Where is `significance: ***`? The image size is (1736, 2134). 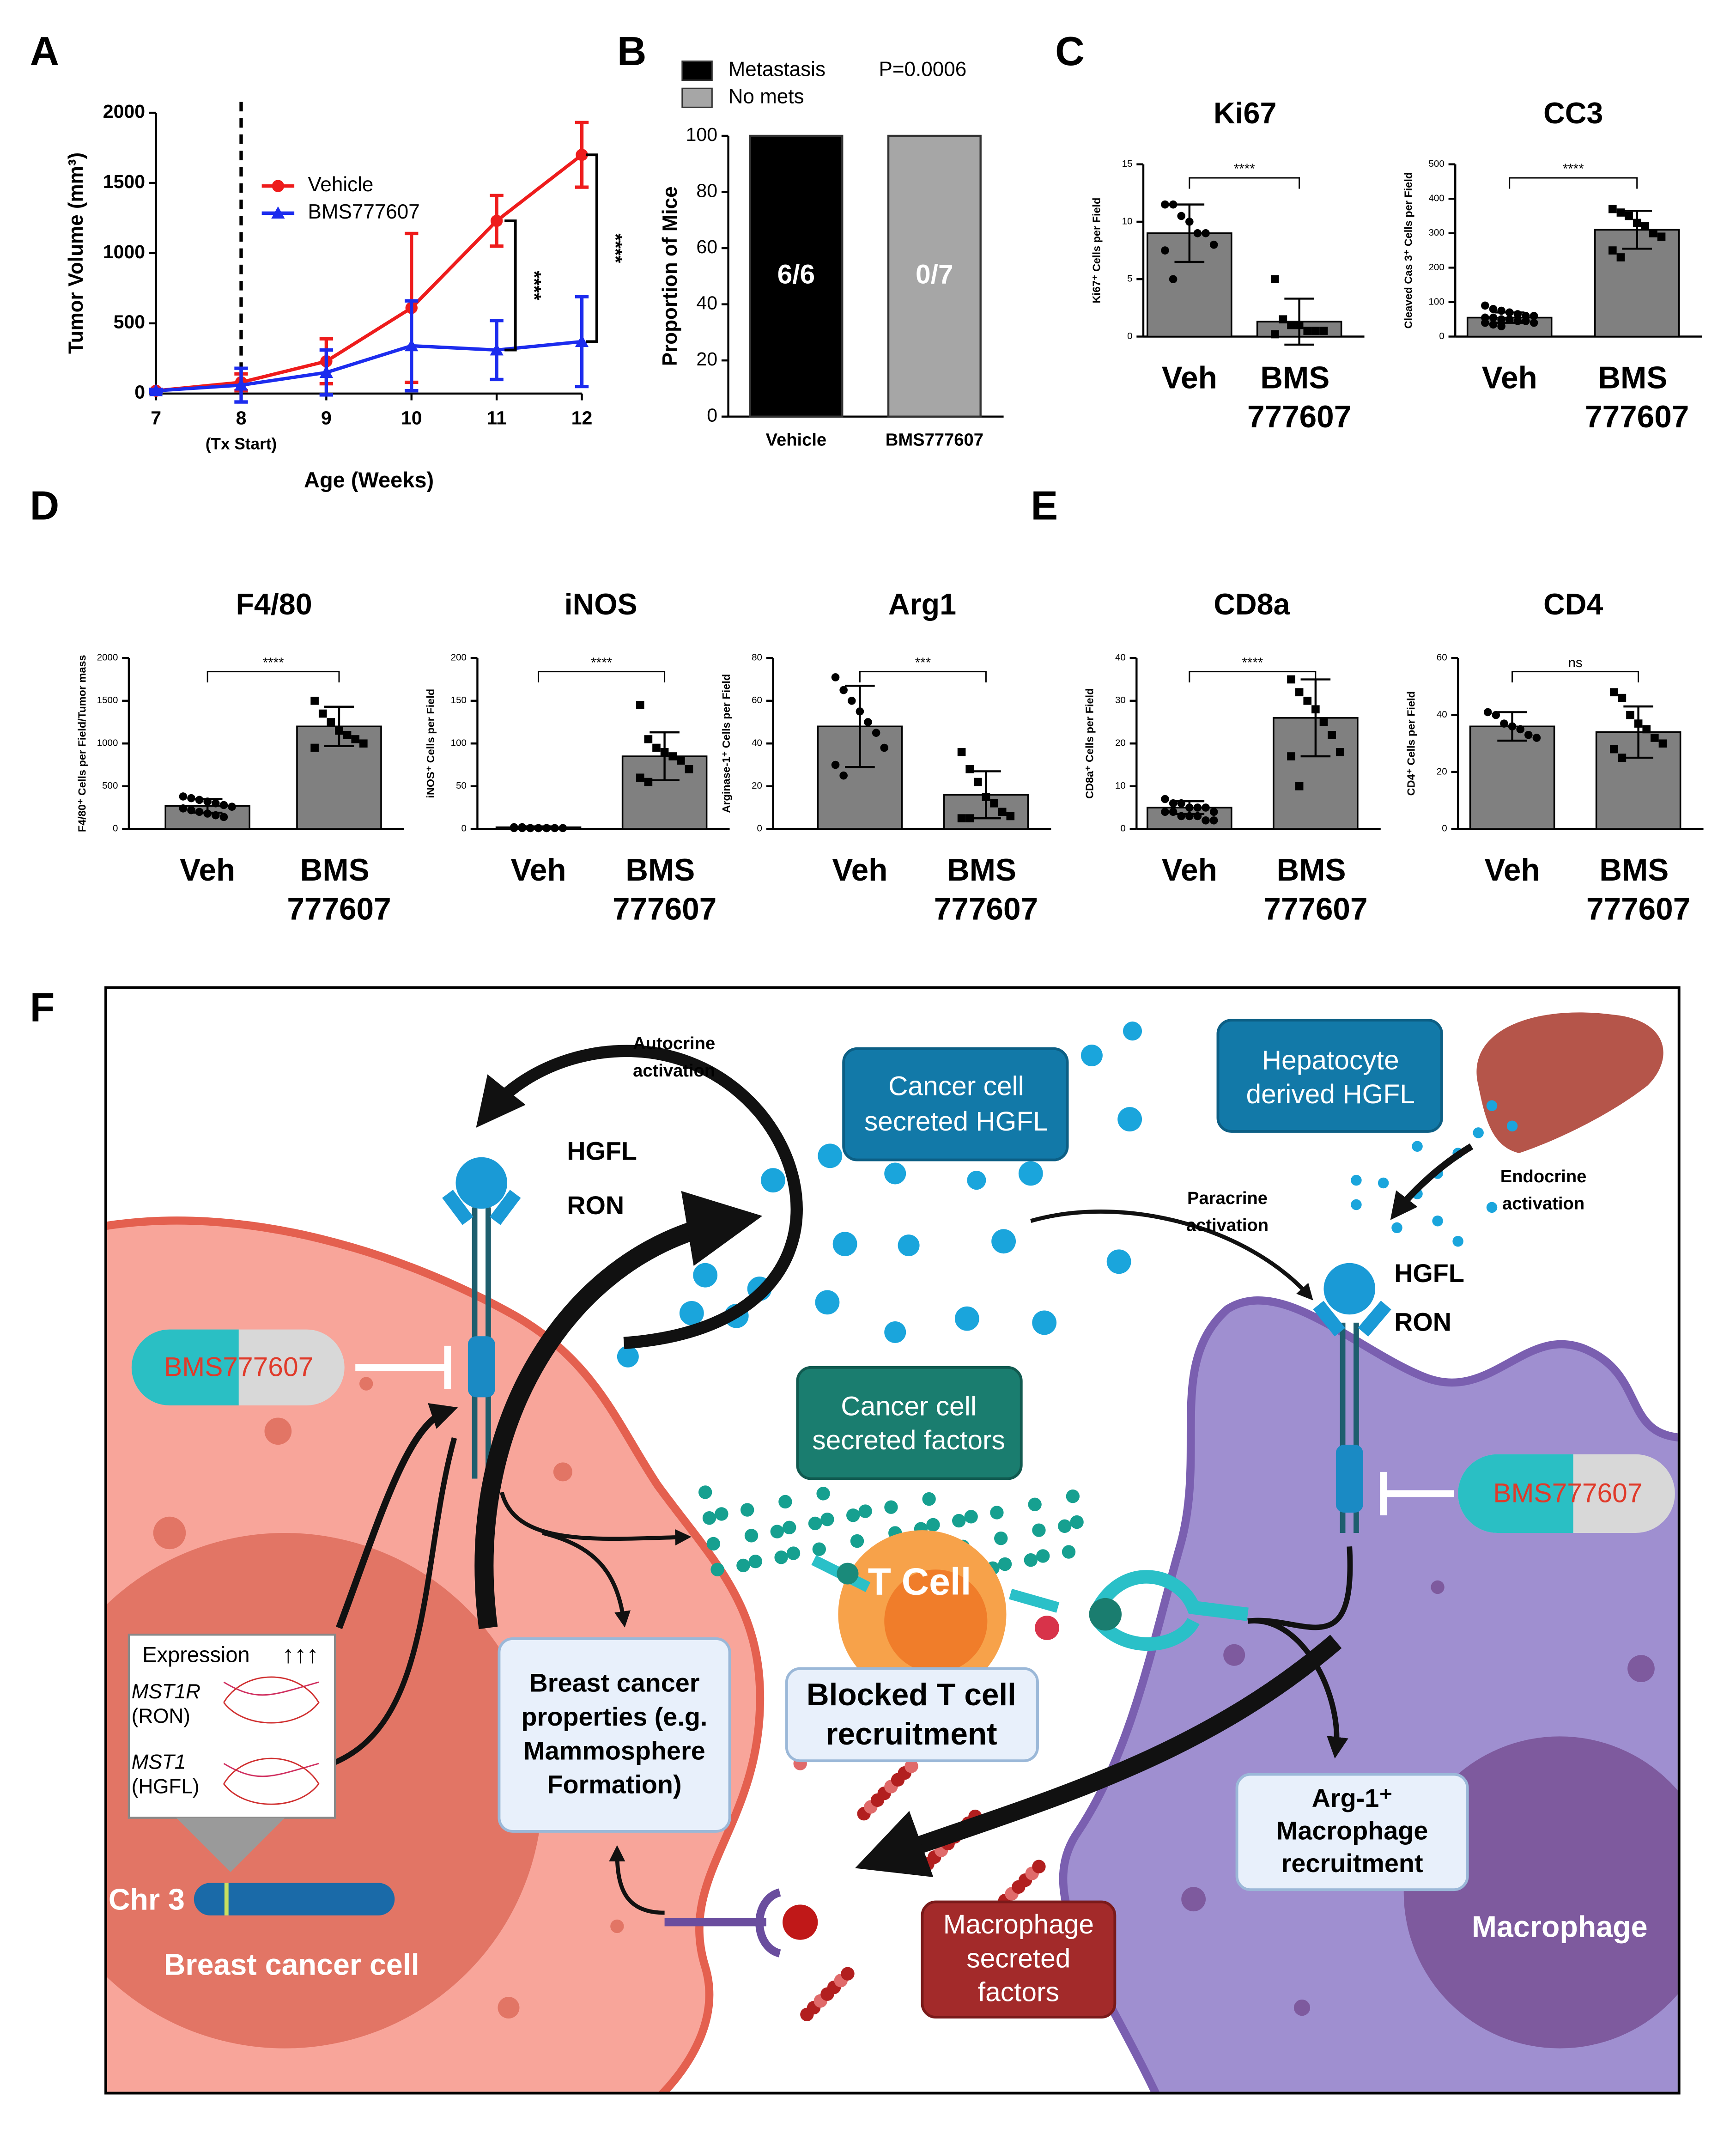 significance: *** is located at coordinates (923, 662).